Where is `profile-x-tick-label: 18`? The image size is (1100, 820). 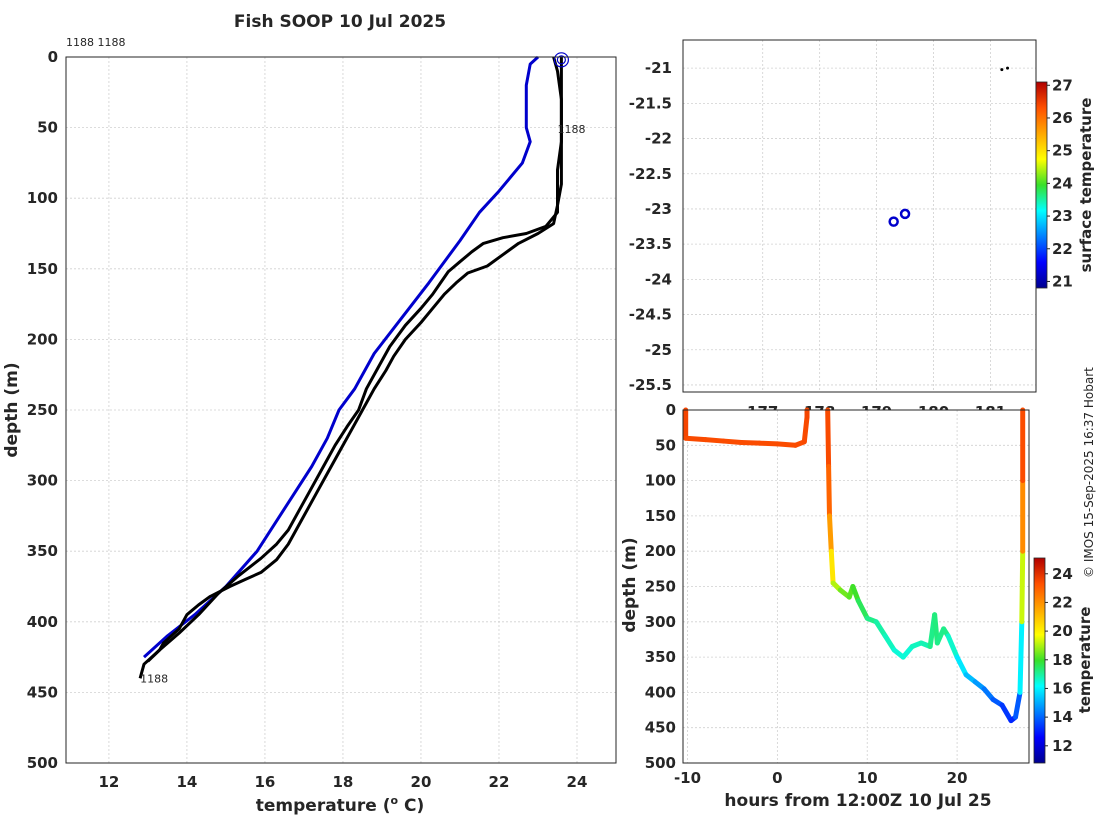
profile-x-tick-label: 18 is located at coordinates (343, 782).